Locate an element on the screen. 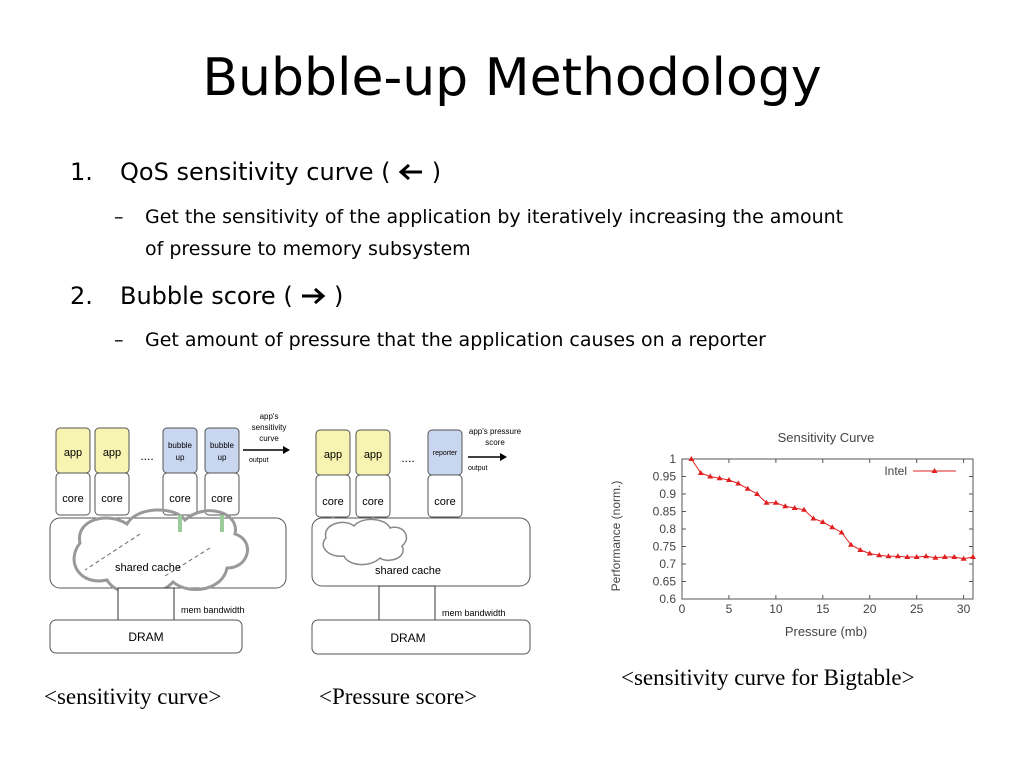 Image resolution: width=1024 pixels, height=768 pixels. output-label: curve is located at coordinates (269, 438).